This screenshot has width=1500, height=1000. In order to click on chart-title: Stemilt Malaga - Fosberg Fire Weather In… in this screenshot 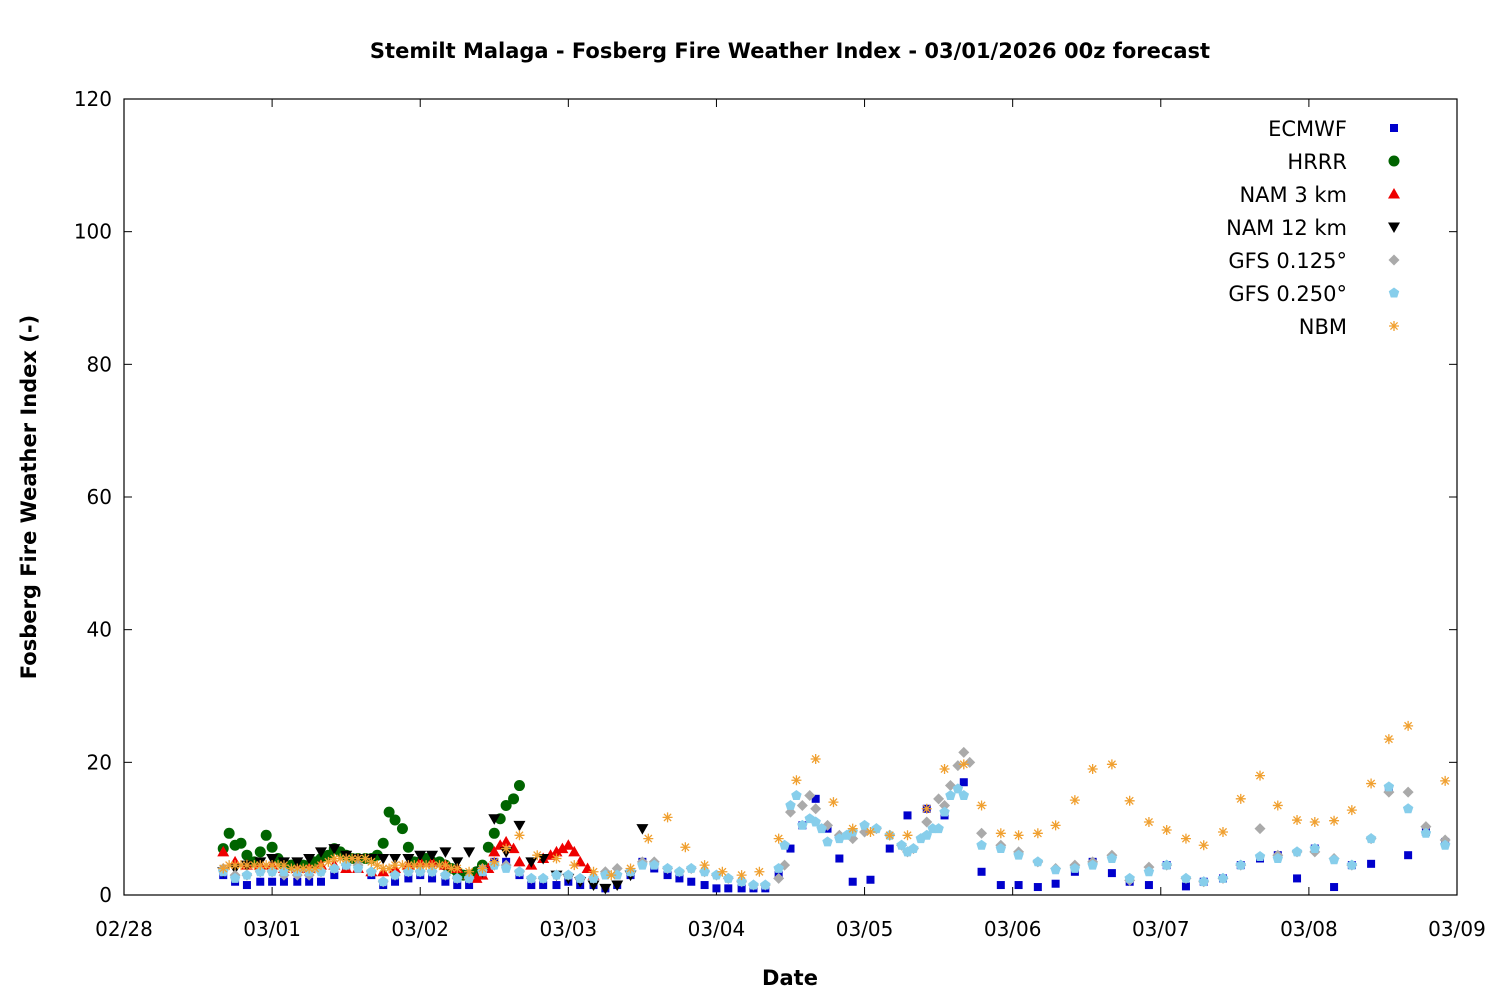, I will do `click(790, 51)`.